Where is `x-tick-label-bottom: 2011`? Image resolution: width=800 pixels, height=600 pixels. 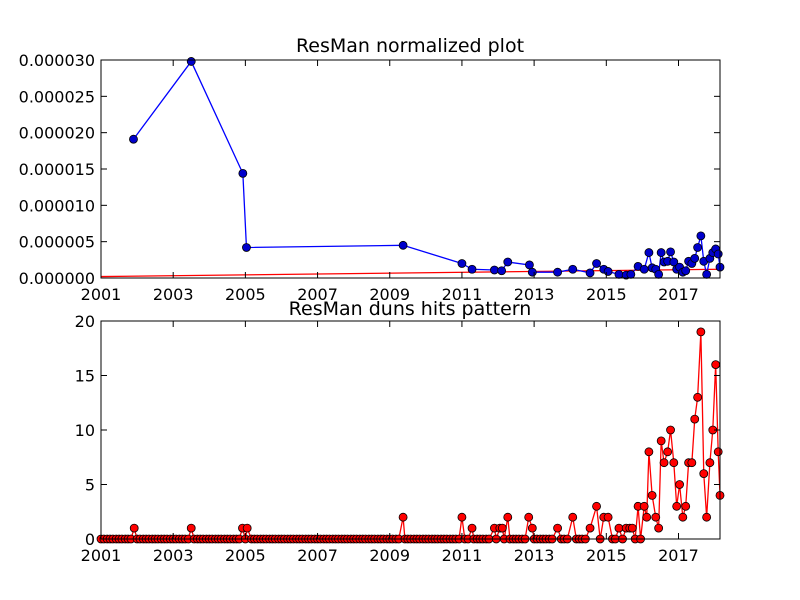
x-tick-label-bottom: 2011 is located at coordinates (462, 555).